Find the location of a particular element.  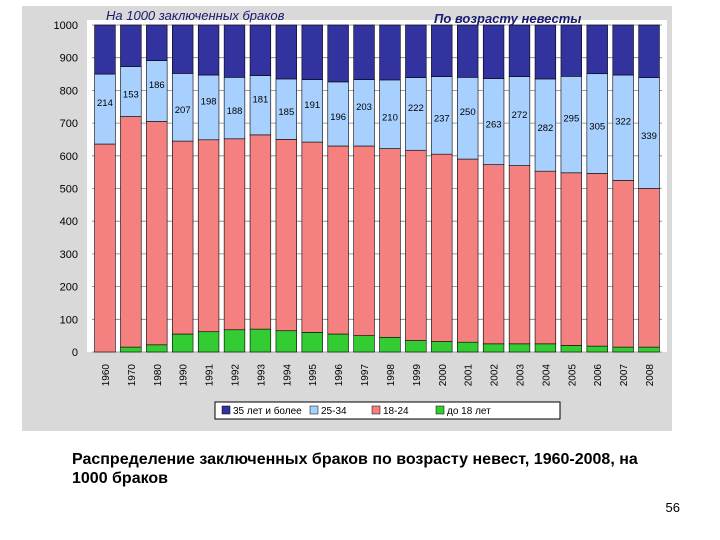

data-label: 237 is located at coordinates (442, 118).